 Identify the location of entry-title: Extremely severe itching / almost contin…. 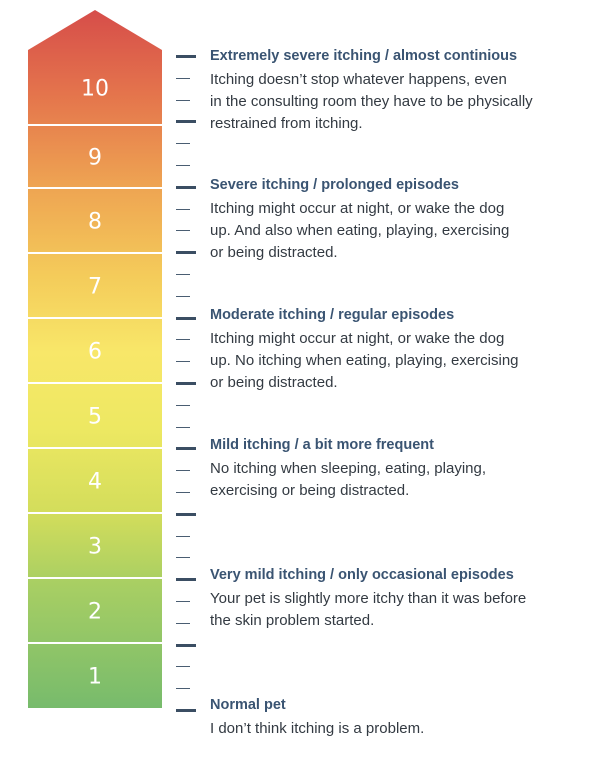
(364, 56).